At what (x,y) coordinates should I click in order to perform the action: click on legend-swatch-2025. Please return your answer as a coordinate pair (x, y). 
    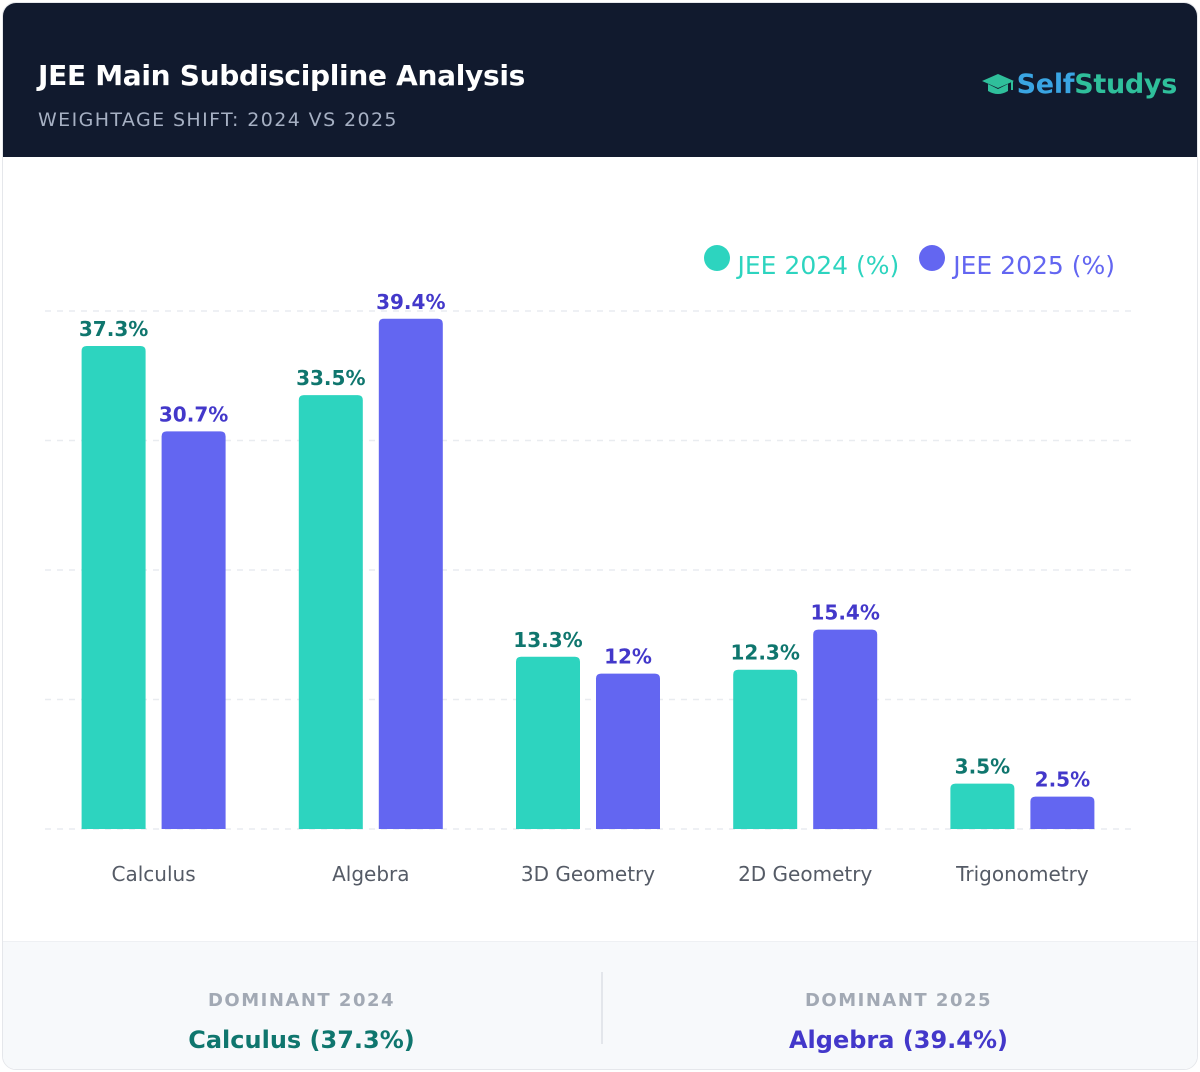
    Looking at the image, I should click on (932, 257).